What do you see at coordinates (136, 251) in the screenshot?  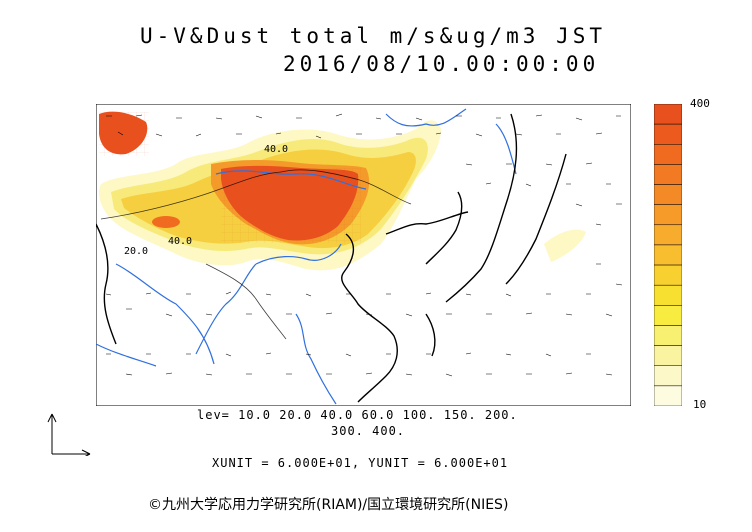 I see `contour-label: 20.0` at bounding box center [136, 251].